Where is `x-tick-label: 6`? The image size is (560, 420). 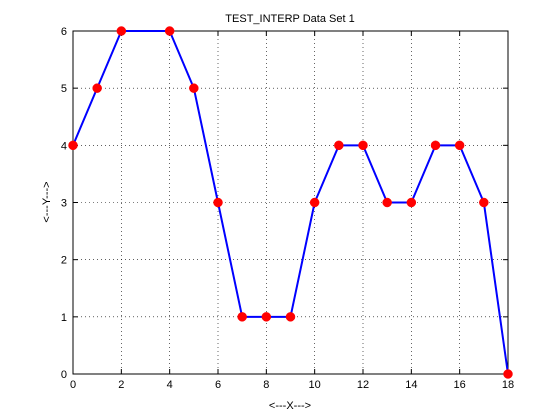 x-tick-label: 6 is located at coordinates (218, 385).